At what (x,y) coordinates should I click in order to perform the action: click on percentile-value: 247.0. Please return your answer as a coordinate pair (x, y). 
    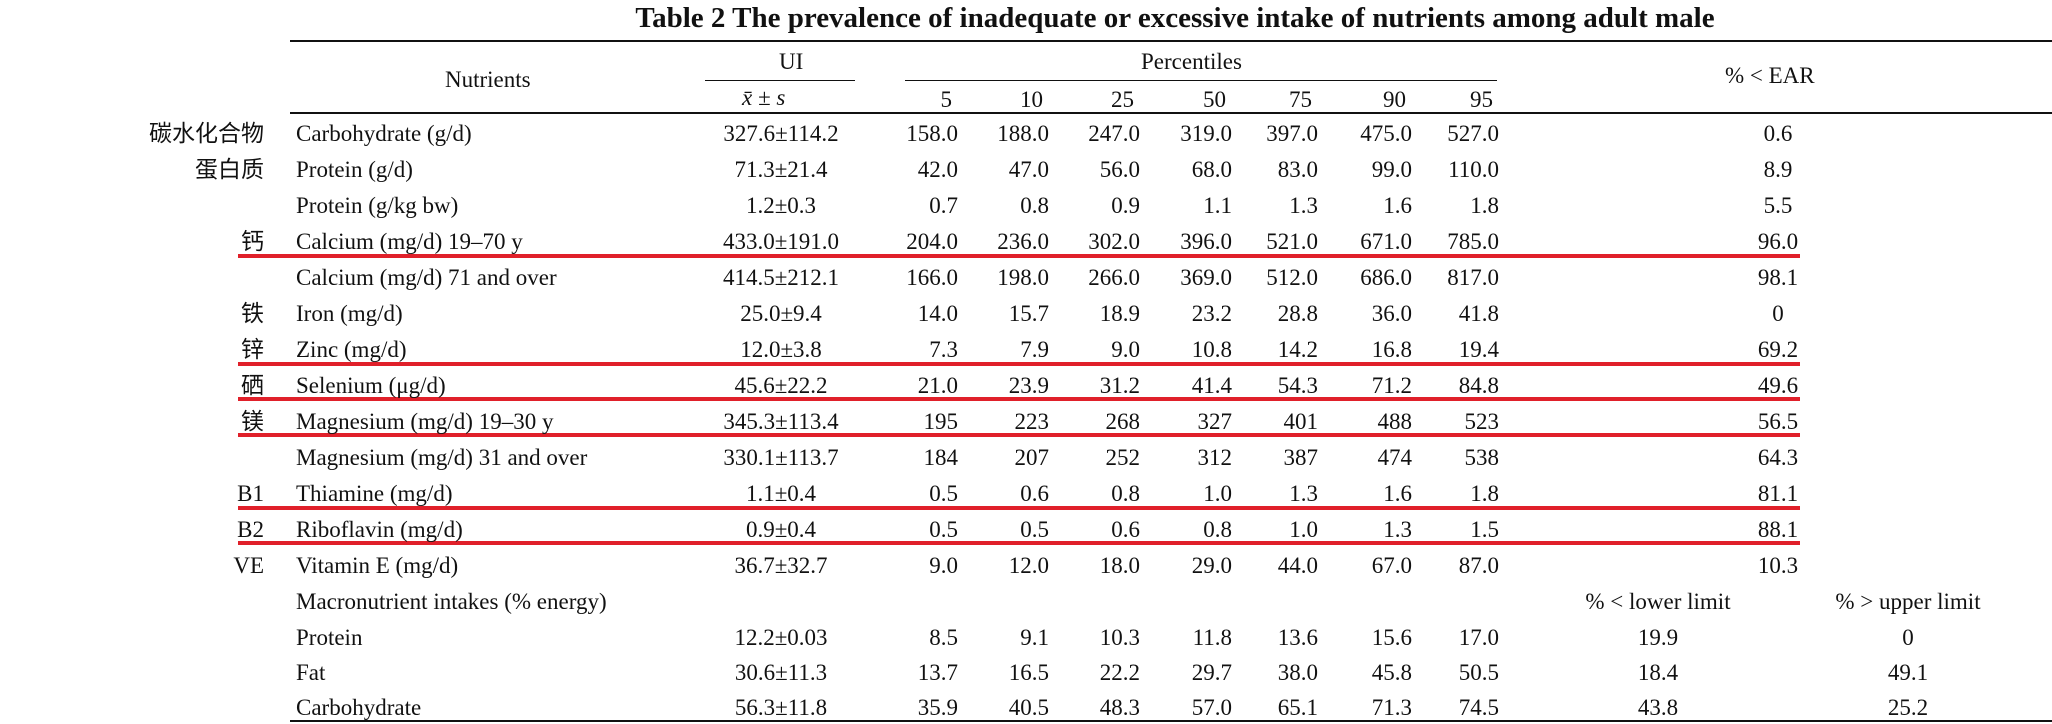
    Looking at the image, I should click on (1114, 133).